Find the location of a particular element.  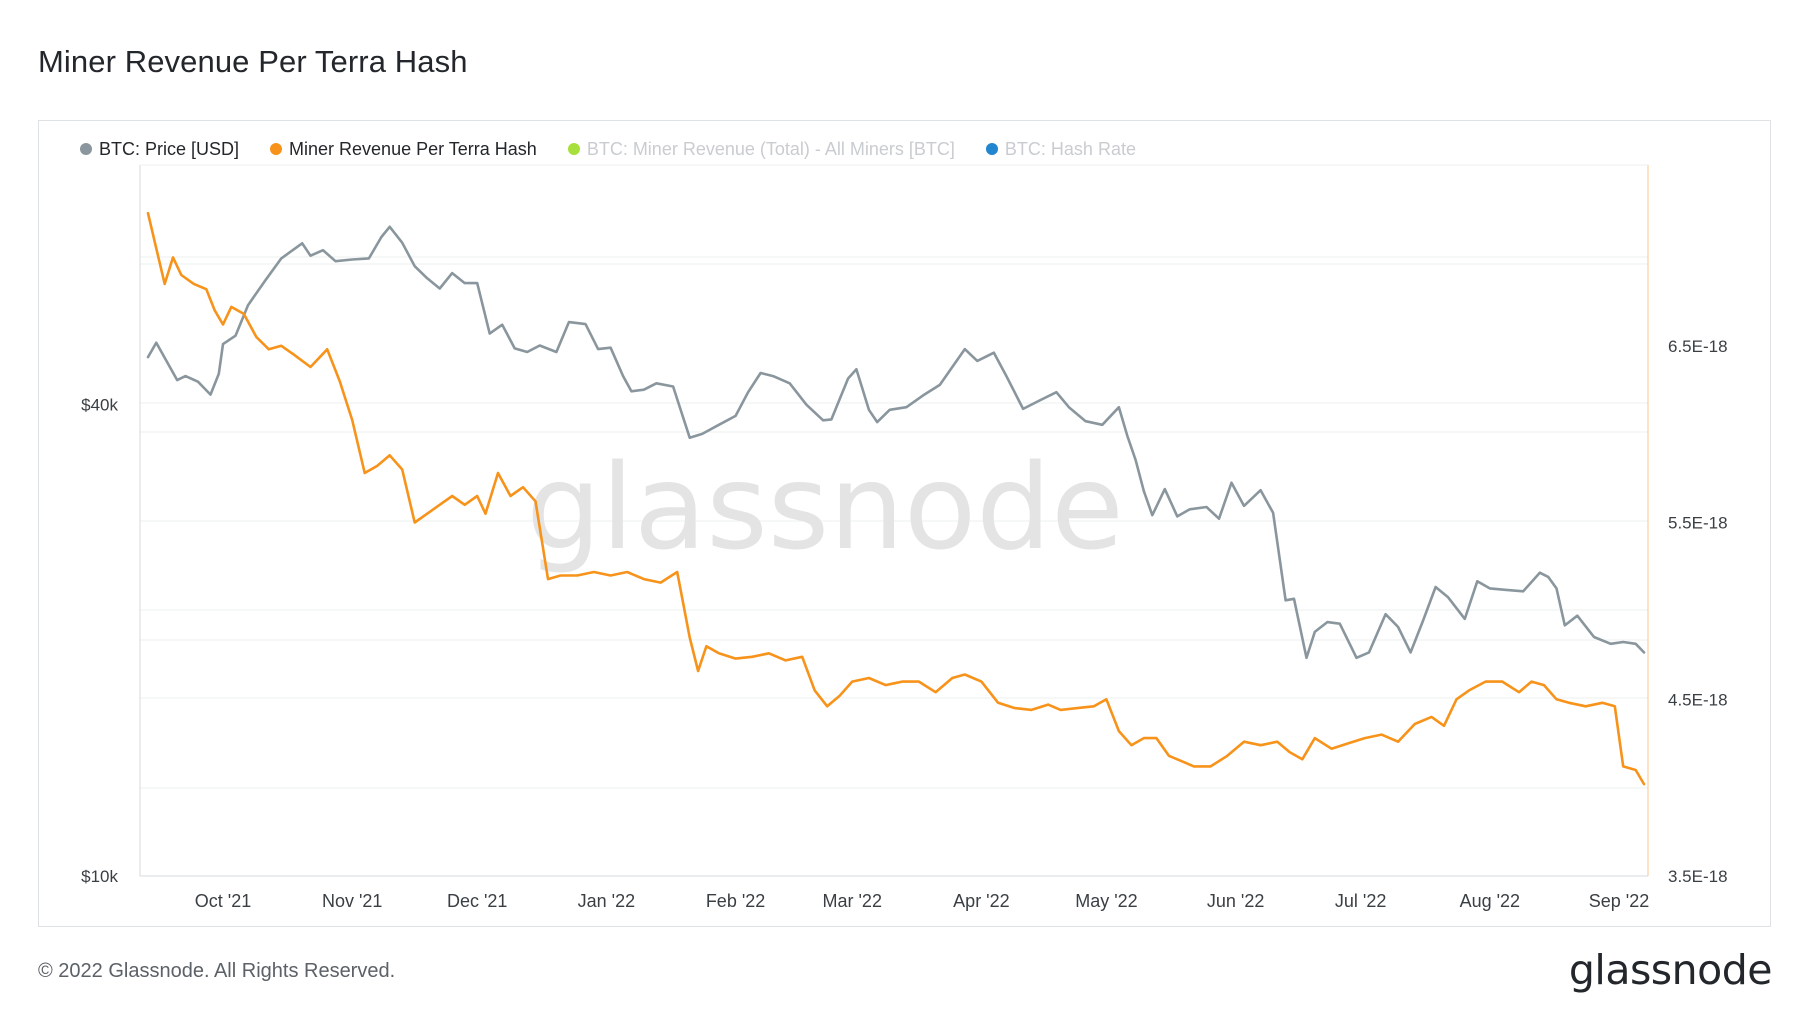

y-left-tick-label: $10k is located at coordinates (99, 876).